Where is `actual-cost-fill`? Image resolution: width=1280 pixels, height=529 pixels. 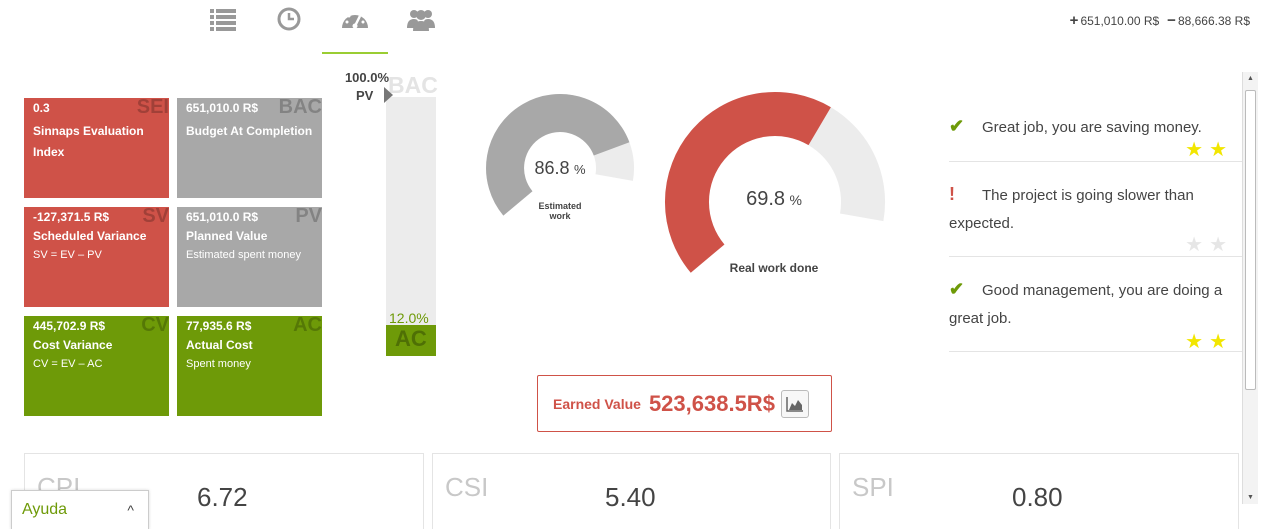
actual-cost-fill is located at coordinates (411, 340).